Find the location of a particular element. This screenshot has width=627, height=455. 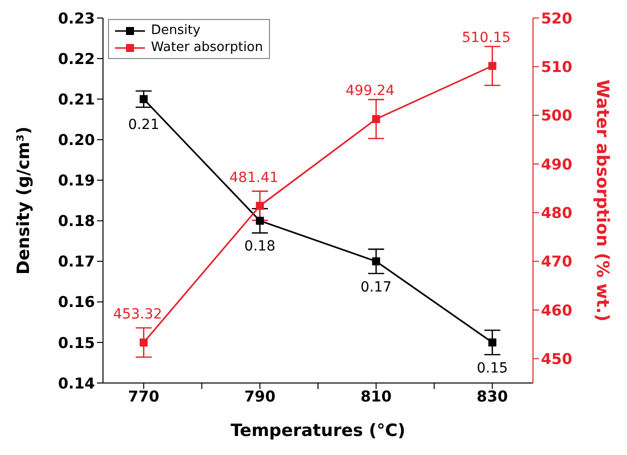

y-tick-label: 0.18 is located at coordinates (76, 221).